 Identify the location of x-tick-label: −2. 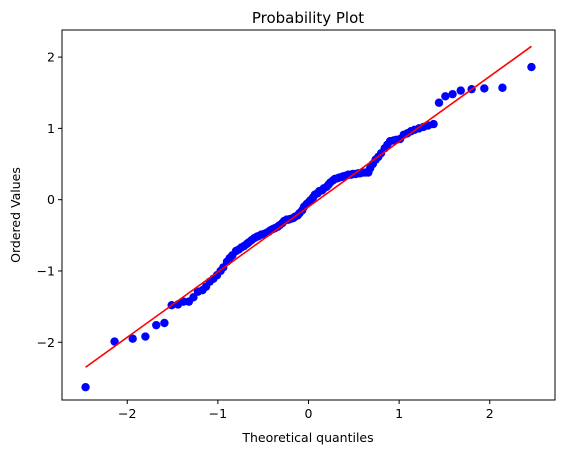
(127, 413).